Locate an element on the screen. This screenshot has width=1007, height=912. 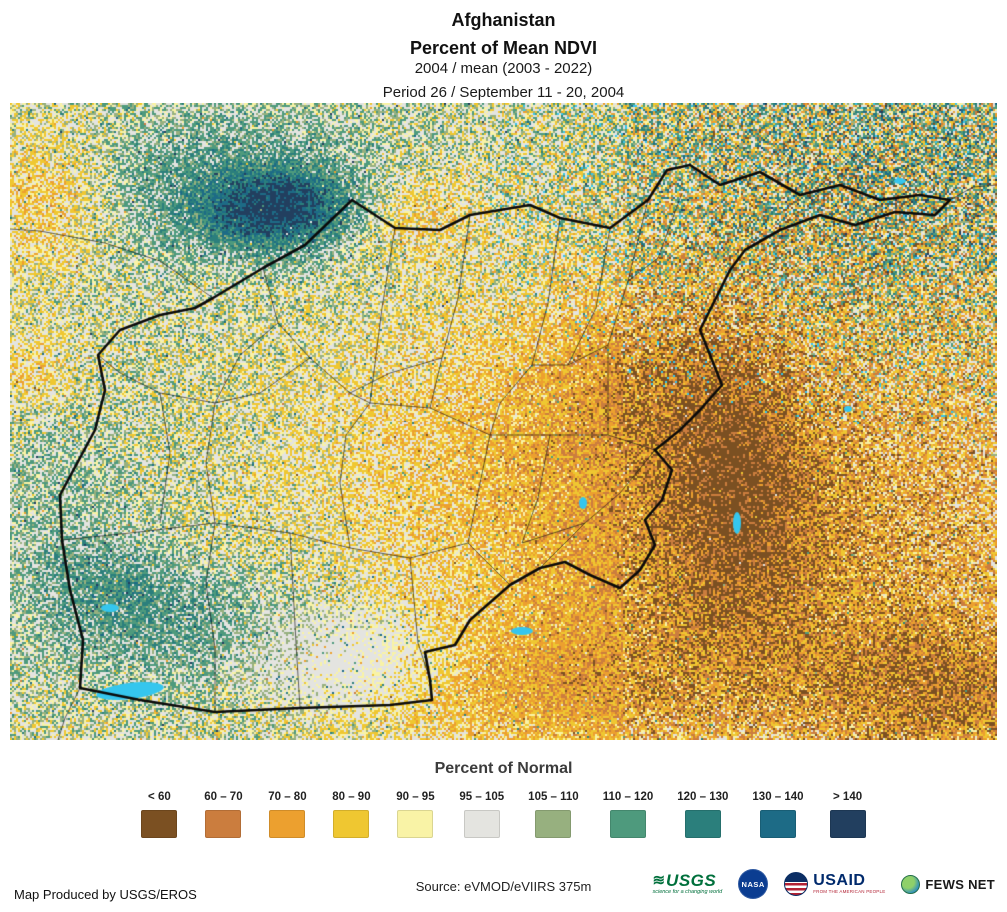
usgs-logo-text: USGS is located at coordinates (691, 881).